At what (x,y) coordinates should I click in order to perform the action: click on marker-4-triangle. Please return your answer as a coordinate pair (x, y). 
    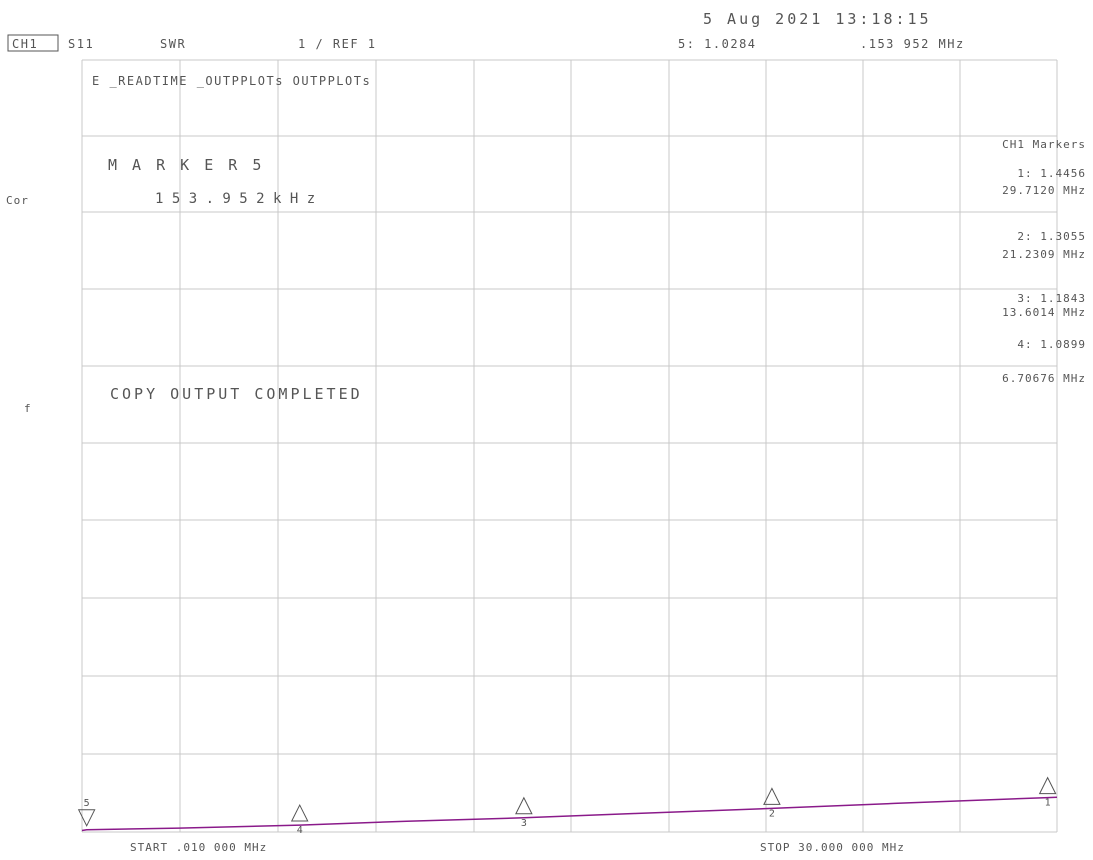
    Looking at the image, I should click on (299, 812).